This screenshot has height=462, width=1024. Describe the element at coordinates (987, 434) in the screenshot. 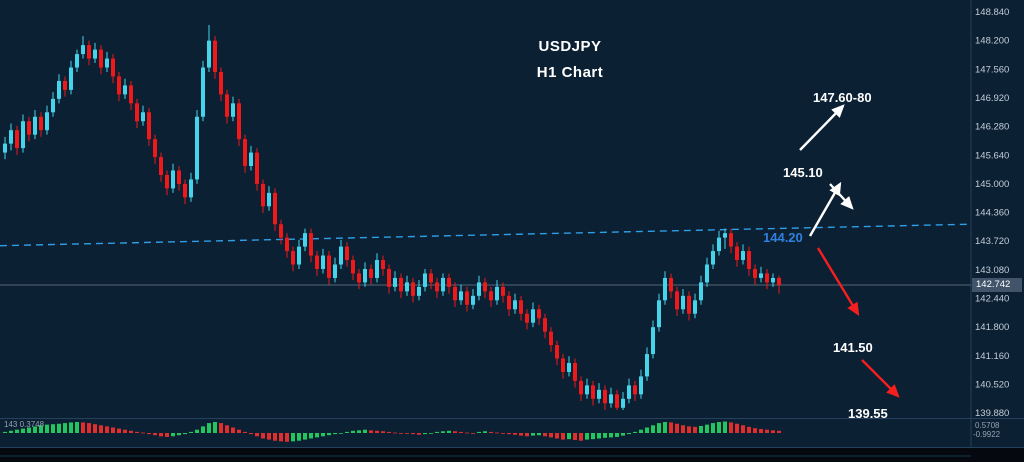

I see `indicator-scale-min: -0.9922` at that location.